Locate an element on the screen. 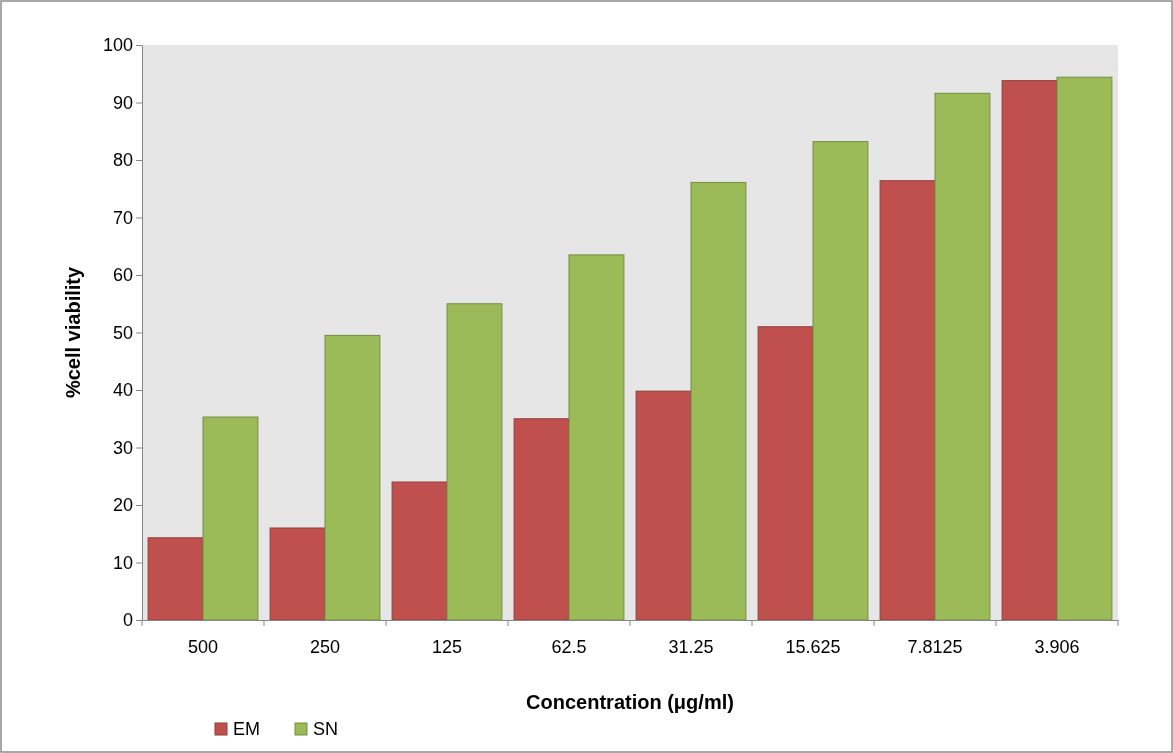 The image size is (1173, 753). y-tick-label: 20 is located at coordinates (122, 505).